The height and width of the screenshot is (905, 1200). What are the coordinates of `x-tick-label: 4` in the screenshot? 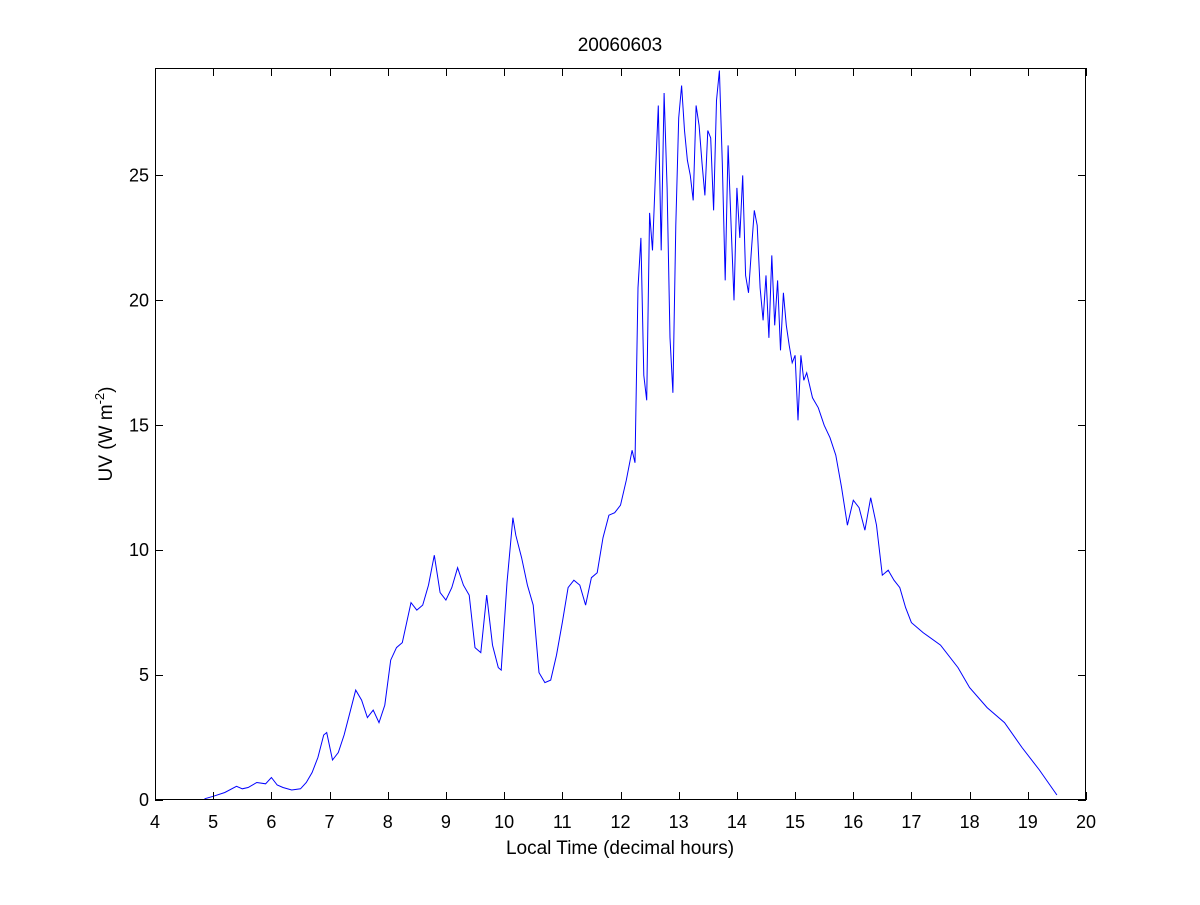 It's located at (155, 822).